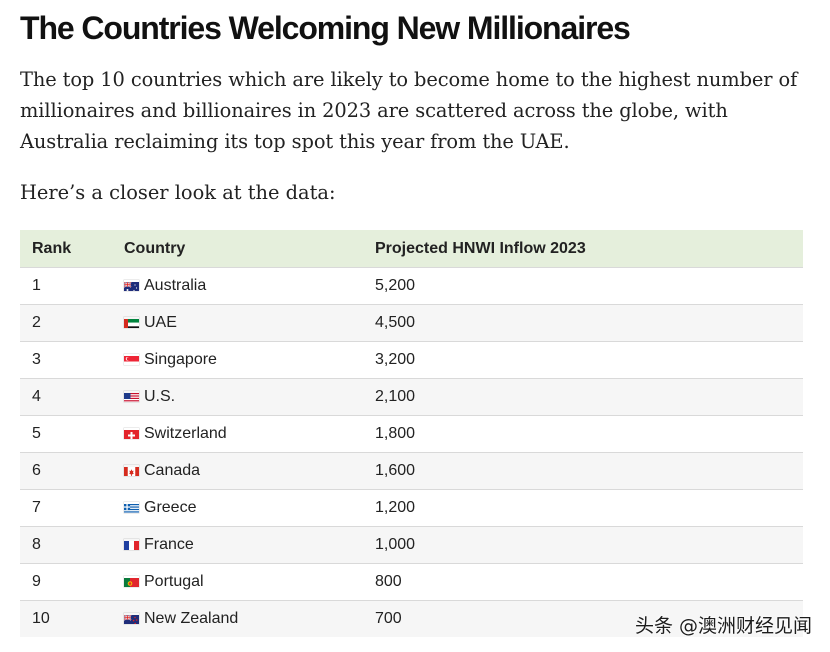 This screenshot has width=830, height=652. I want to click on country-cell: UAE, so click(249, 323).